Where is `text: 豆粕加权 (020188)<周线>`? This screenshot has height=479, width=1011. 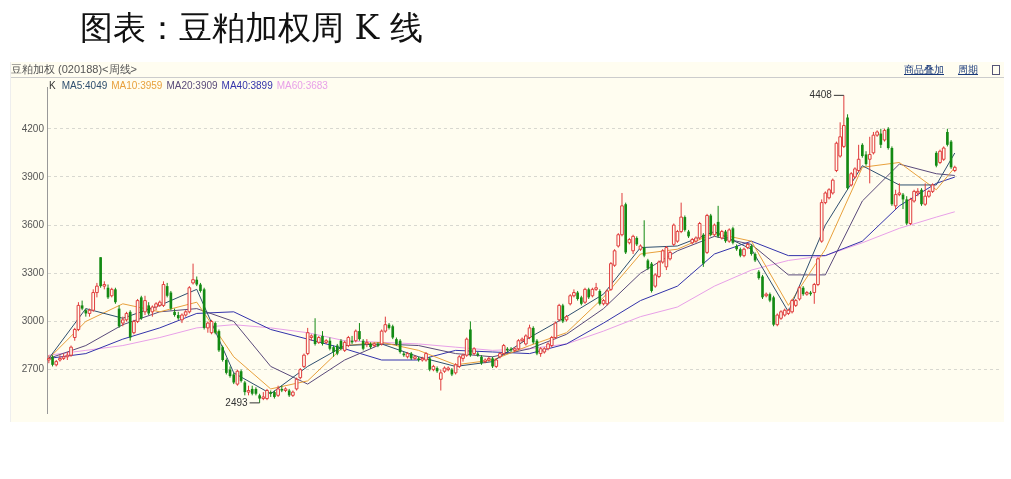 text: 豆粕加权 (020188)<周线> is located at coordinates (74, 69).